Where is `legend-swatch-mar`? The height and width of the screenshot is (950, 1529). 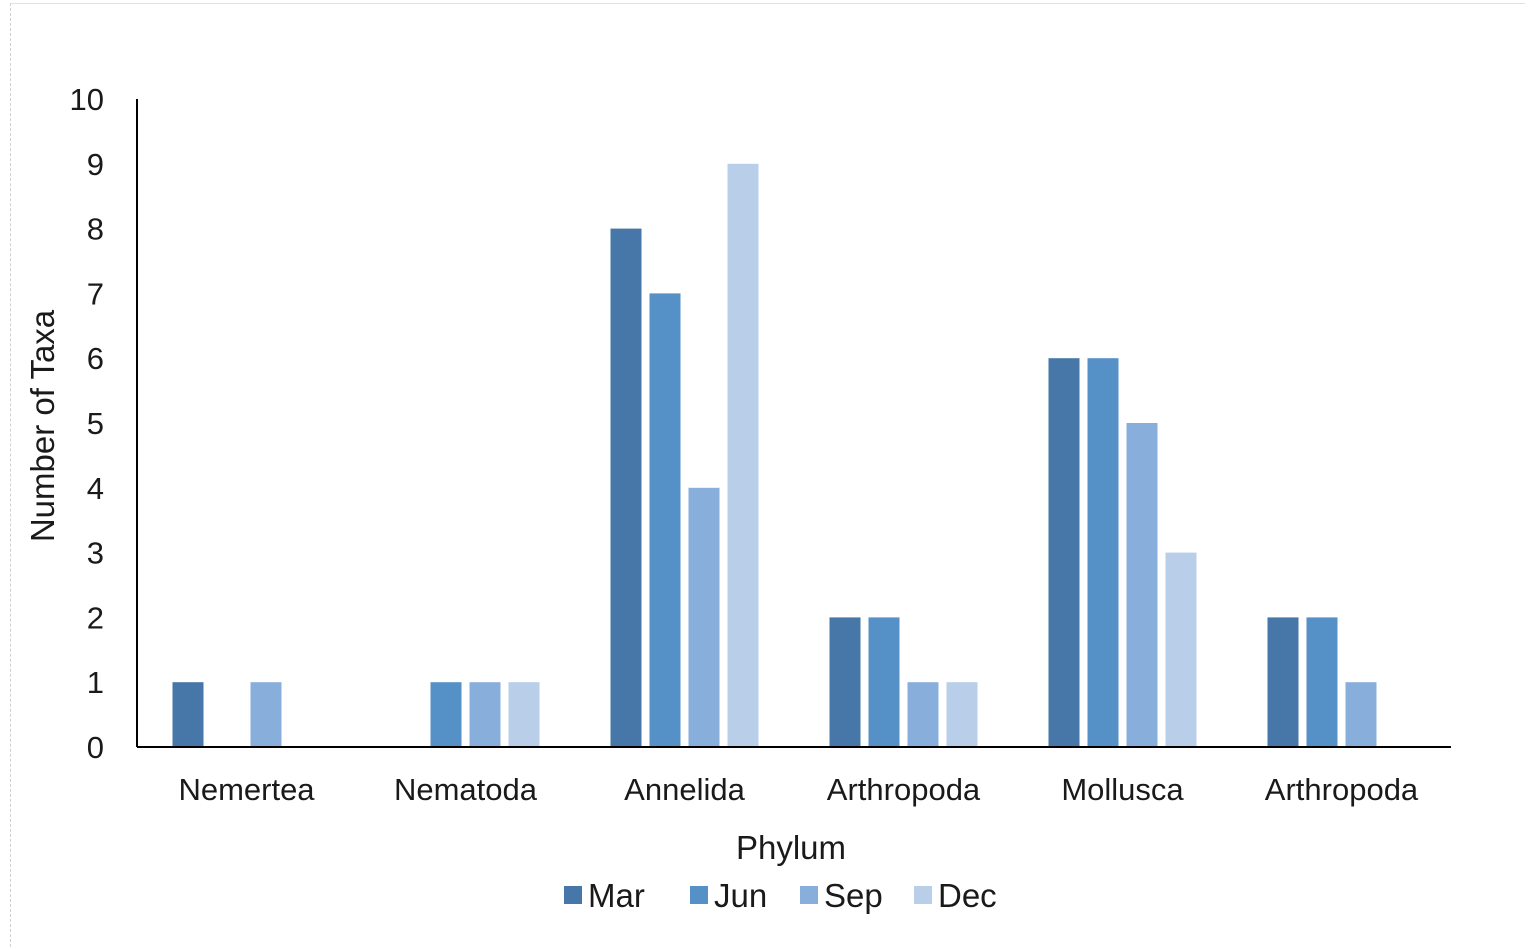
legend-swatch-mar is located at coordinates (573, 895).